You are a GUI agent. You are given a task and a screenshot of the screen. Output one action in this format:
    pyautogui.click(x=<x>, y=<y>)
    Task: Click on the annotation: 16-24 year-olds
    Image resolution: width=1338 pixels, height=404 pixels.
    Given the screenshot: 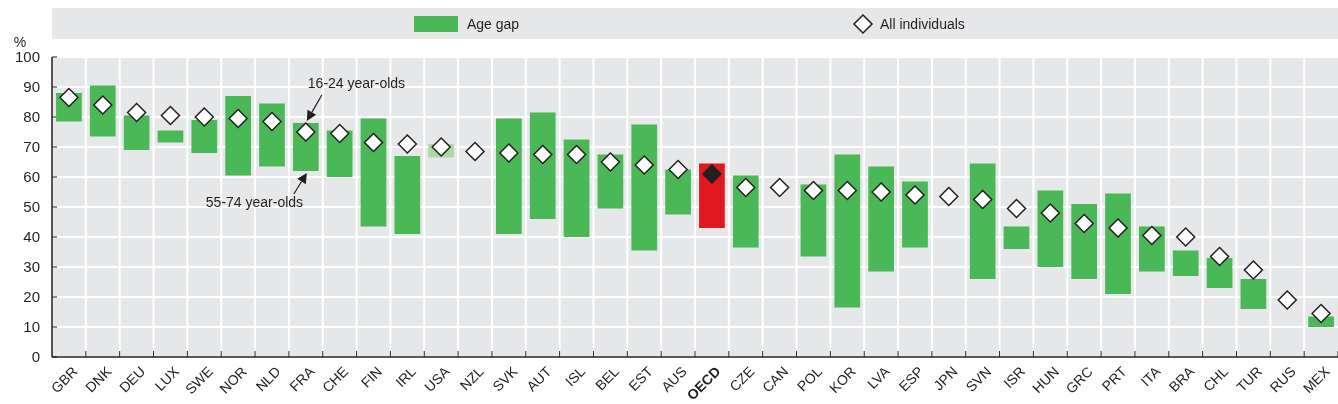 What is the action you would take?
    pyautogui.click(x=356, y=83)
    